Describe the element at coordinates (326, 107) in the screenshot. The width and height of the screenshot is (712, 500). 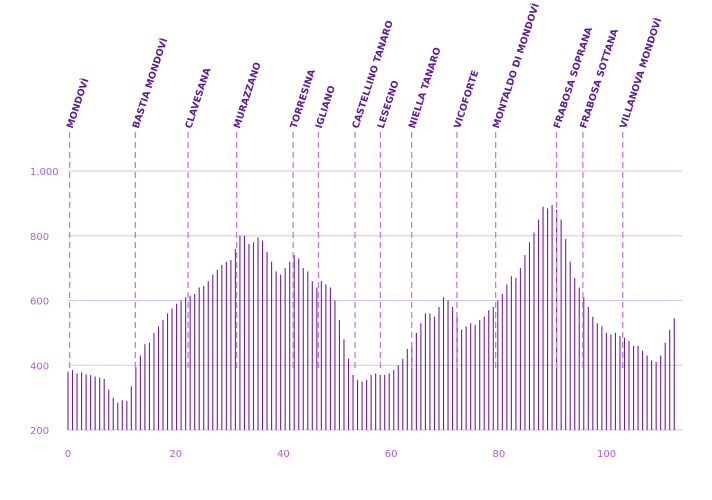
I see `town-label: IGLIANO` at that location.